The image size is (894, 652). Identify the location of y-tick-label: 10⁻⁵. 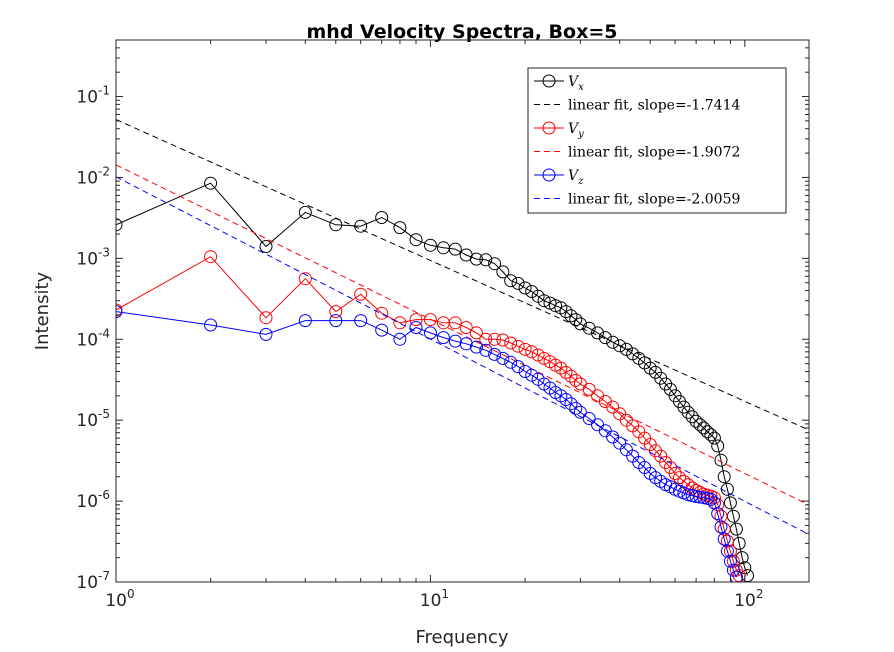
(93, 419).